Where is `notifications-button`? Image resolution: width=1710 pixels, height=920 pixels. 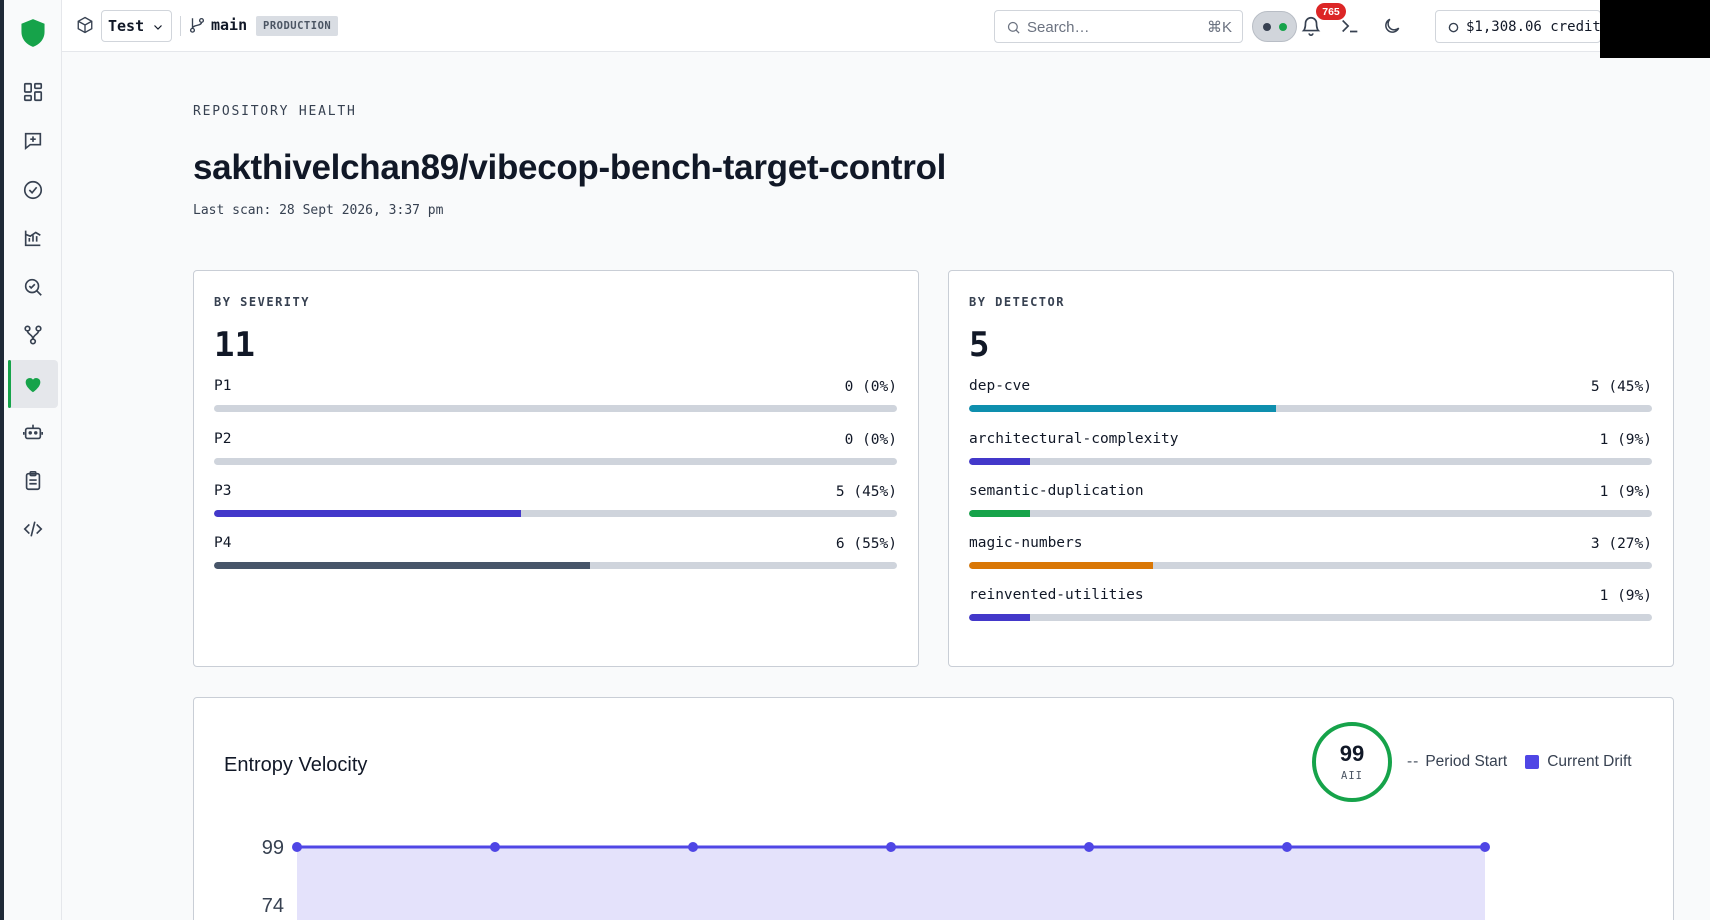 notifications-button is located at coordinates (1311, 26).